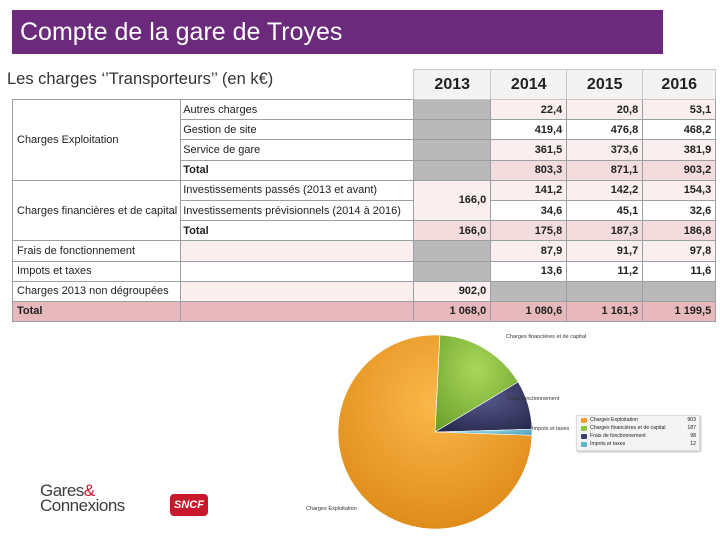  What do you see at coordinates (140, 79) in the screenshot?
I see `subtitle: Les charges ‘’Transporteurs’’ (en k€)` at bounding box center [140, 79].